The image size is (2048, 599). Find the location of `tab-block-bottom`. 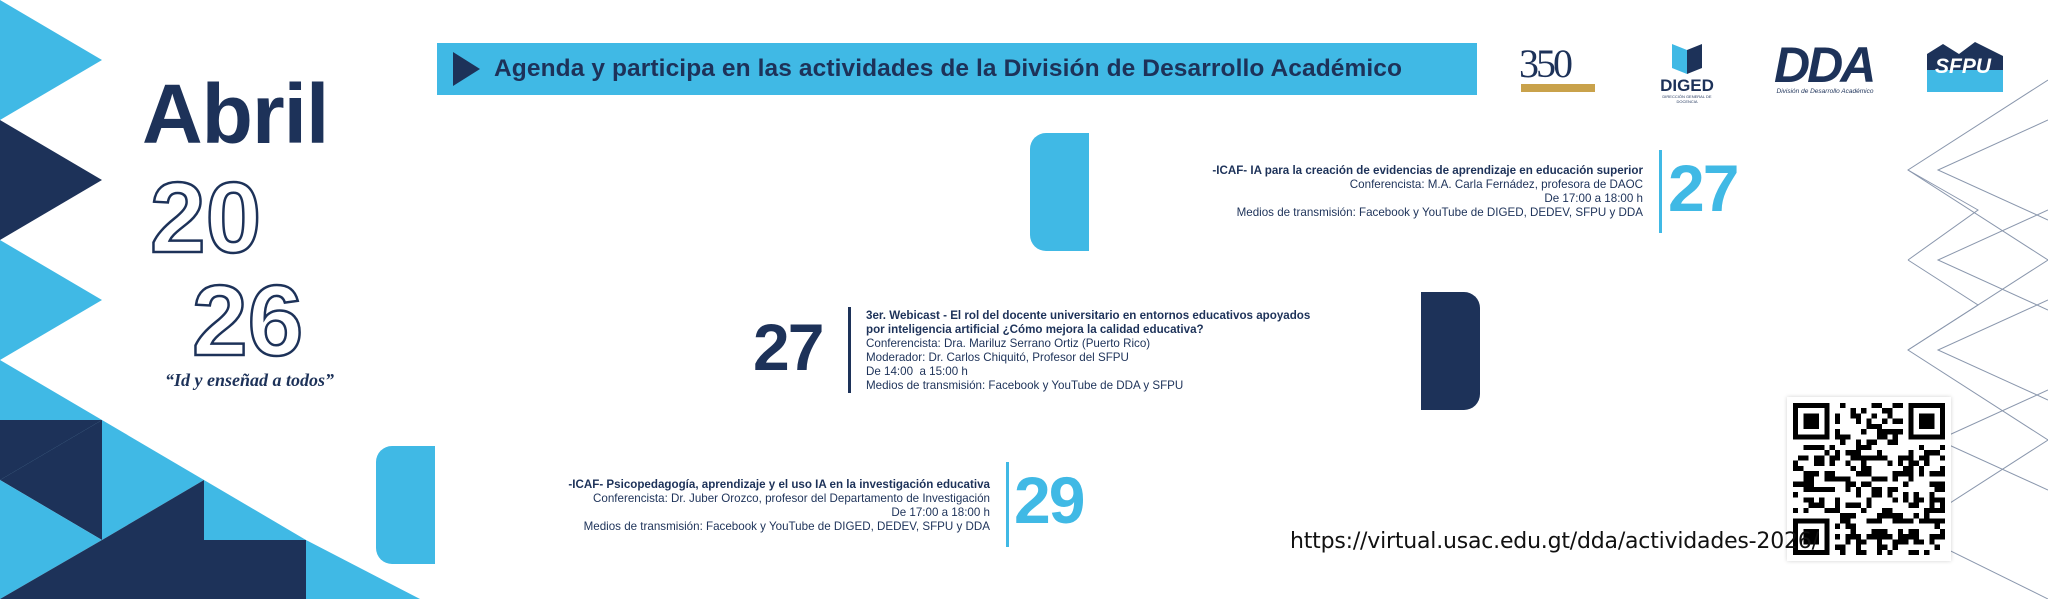

tab-block-bottom is located at coordinates (405, 505).